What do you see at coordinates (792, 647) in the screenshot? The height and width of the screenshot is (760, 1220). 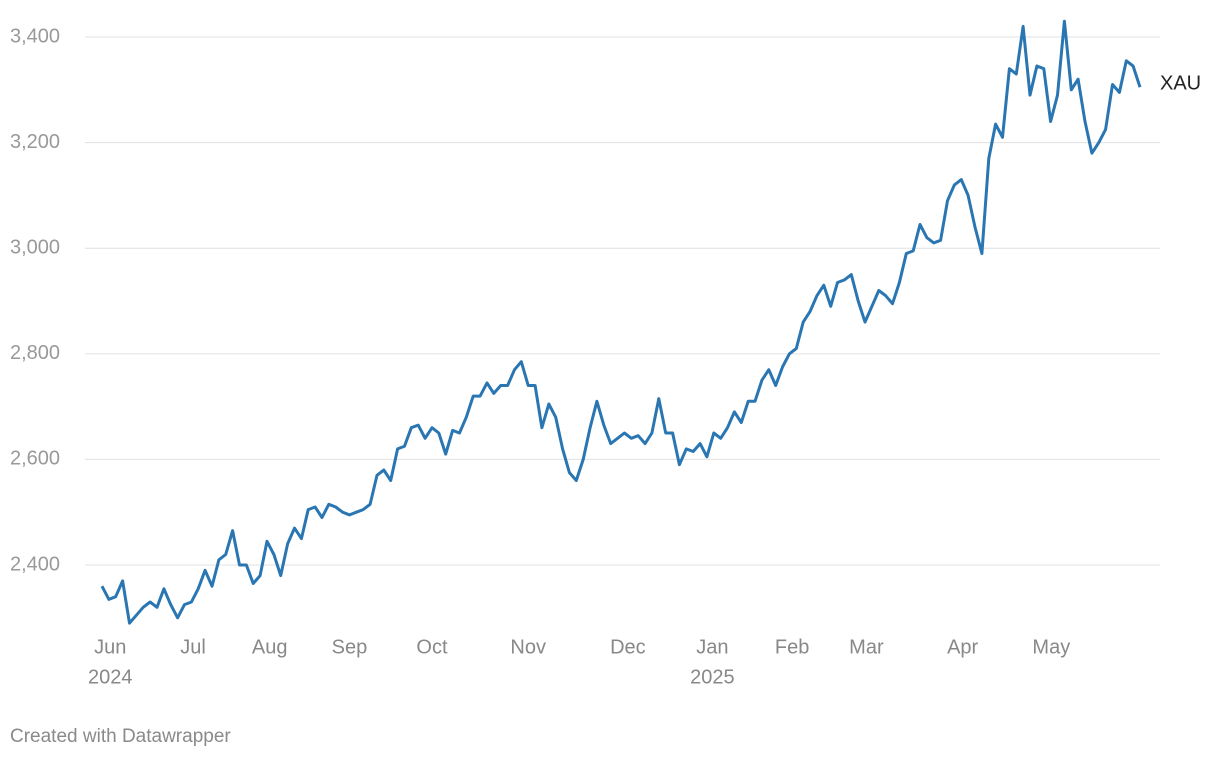 I see `x-tick-label: Feb` at bounding box center [792, 647].